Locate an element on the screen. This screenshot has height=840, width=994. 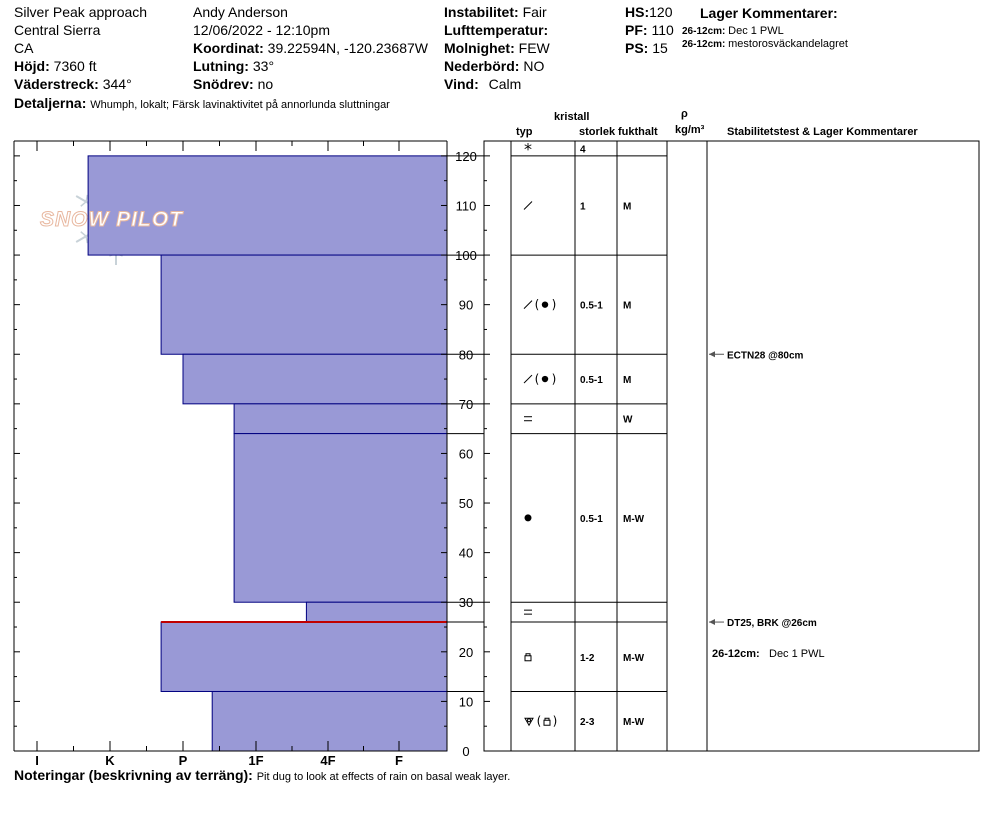
stability-comment-range: 26-12cm: is located at coordinates (736, 654).